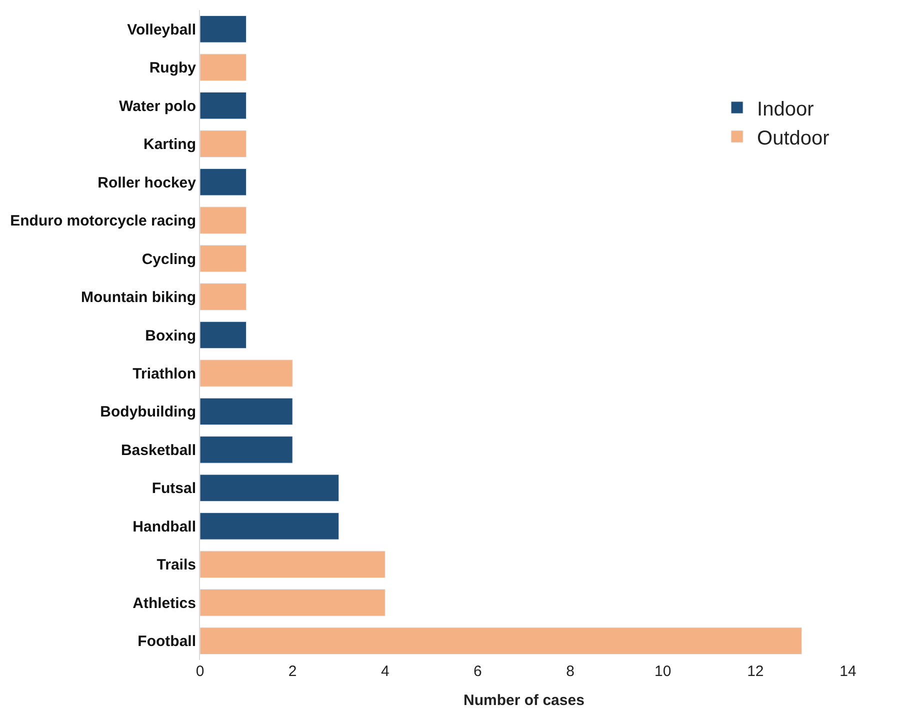  Describe the element at coordinates (570, 671) in the screenshot. I see `x-tick-label: 8` at that location.